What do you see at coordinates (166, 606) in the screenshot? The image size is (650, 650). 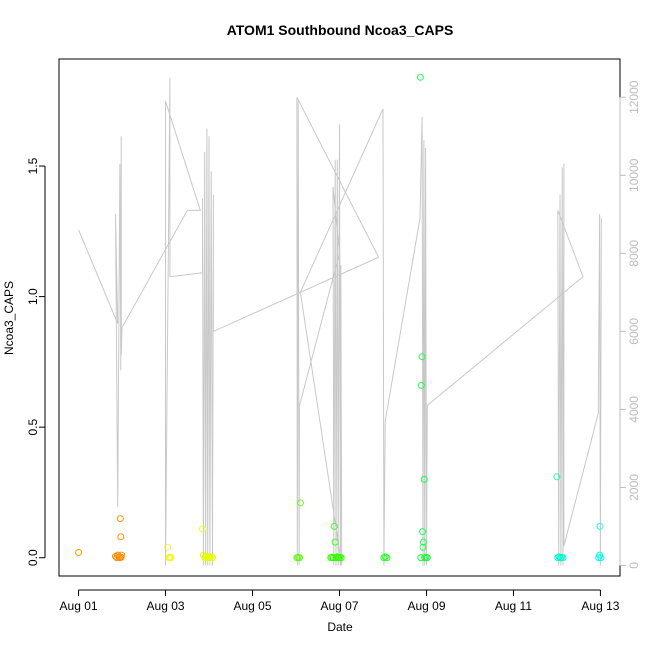 I see `x-tick-label: Aug 03` at bounding box center [166, 606].